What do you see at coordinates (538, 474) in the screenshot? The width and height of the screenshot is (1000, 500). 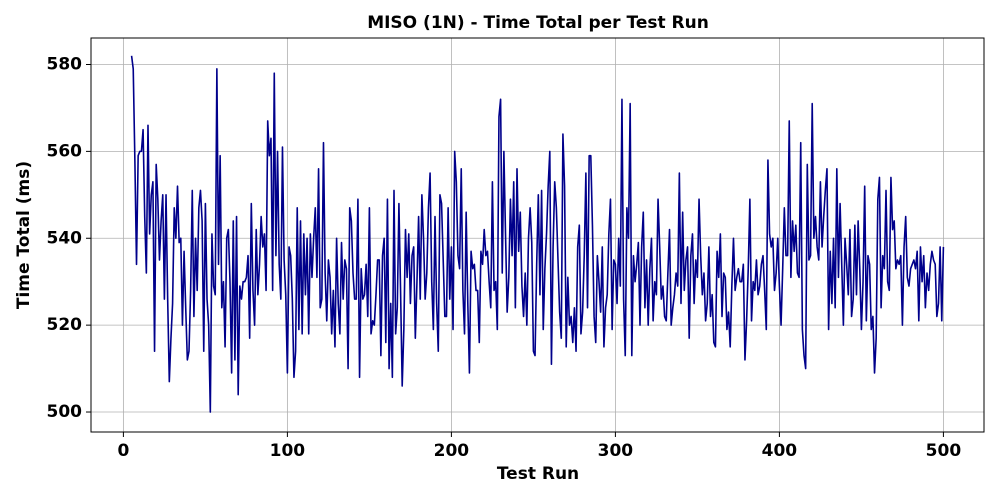 I see `x-axis-label: Test Run` at bounding box center [538, 474].